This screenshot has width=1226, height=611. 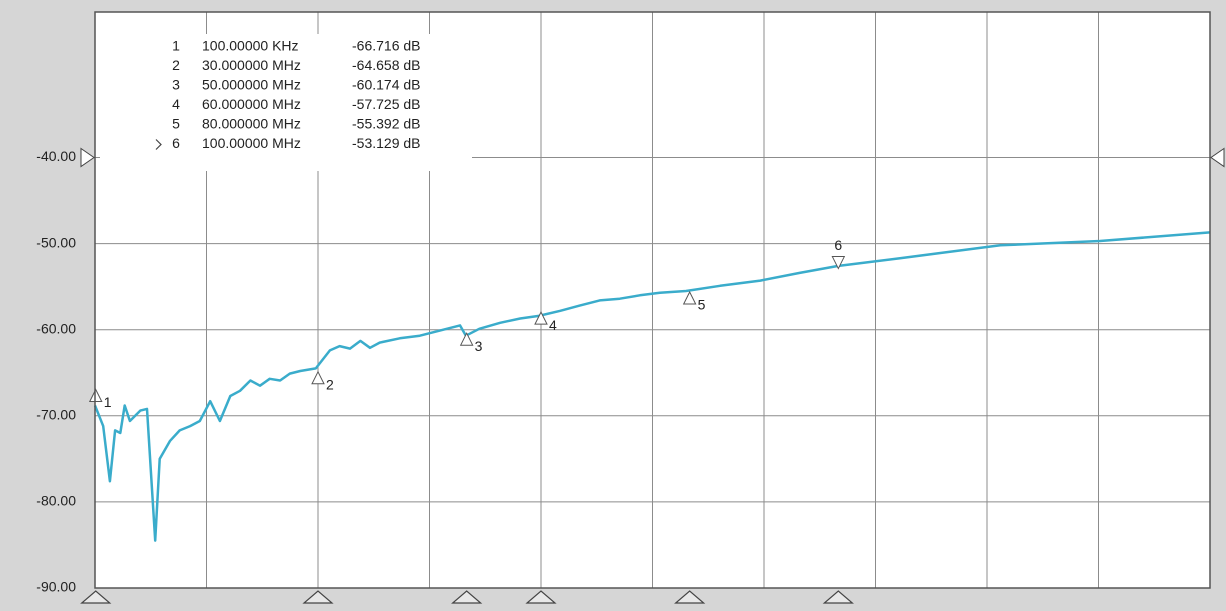 What do you see at coordinates (251, 65) in the screenshot?
I see `marker-frequency: 30.000000 MHz` at bounding box center [251, 65].